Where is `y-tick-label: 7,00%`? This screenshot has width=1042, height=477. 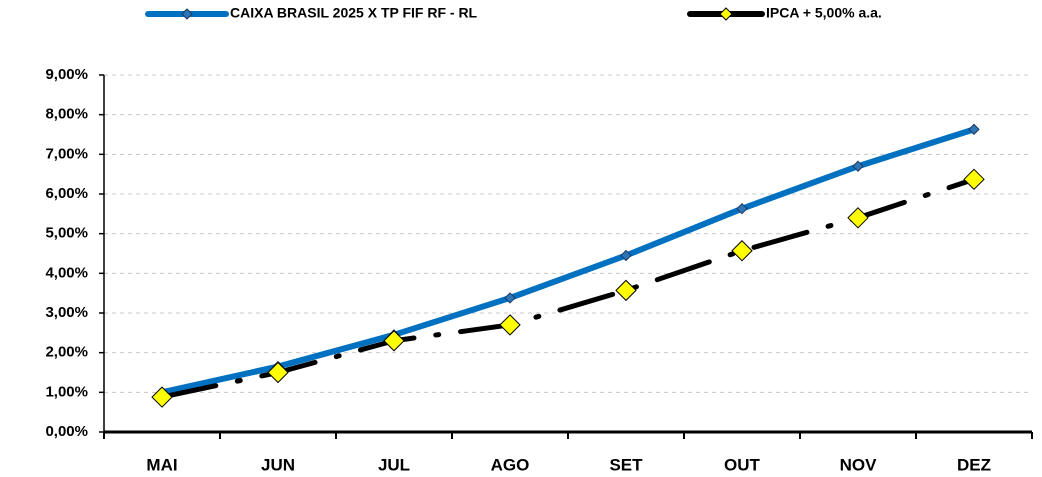 y-tick-label: 7,00% is located at coordinates (66, 153).